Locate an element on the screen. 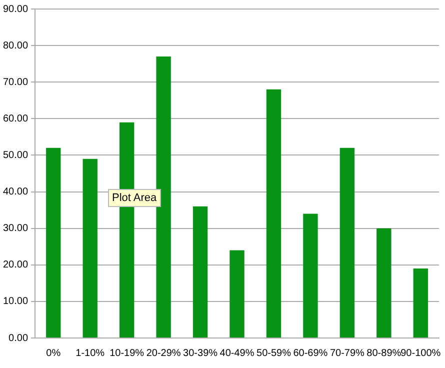  x-tick-label: 50-59% is located at coordinates (274, 353).